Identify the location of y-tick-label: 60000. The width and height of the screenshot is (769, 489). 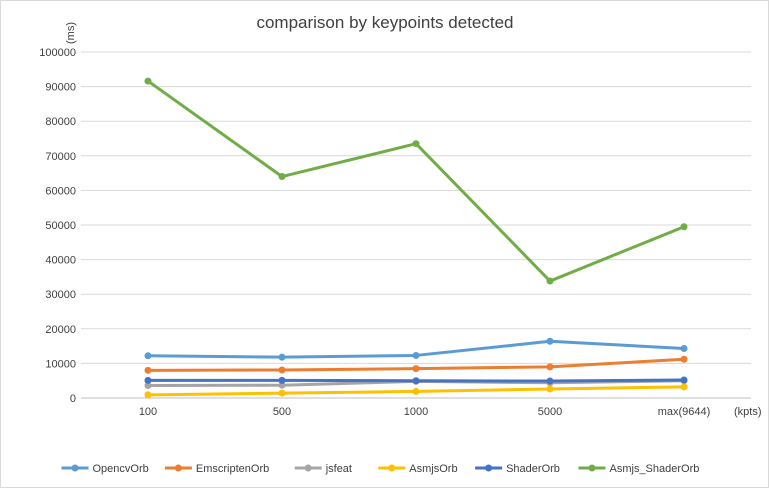
(60, 191).